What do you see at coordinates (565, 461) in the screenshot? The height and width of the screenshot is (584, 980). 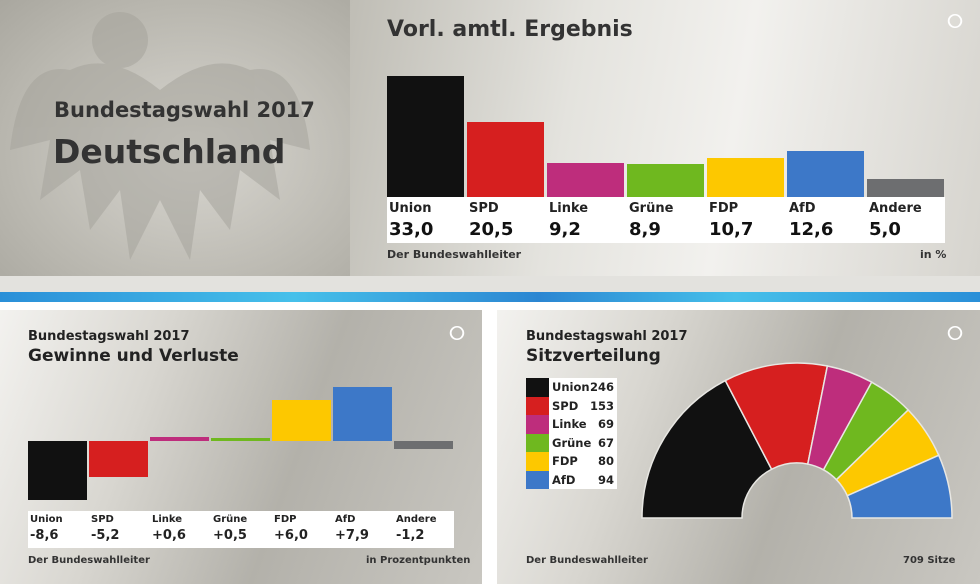 I see `legend-label: FDP` at bounding box center [565, 461].